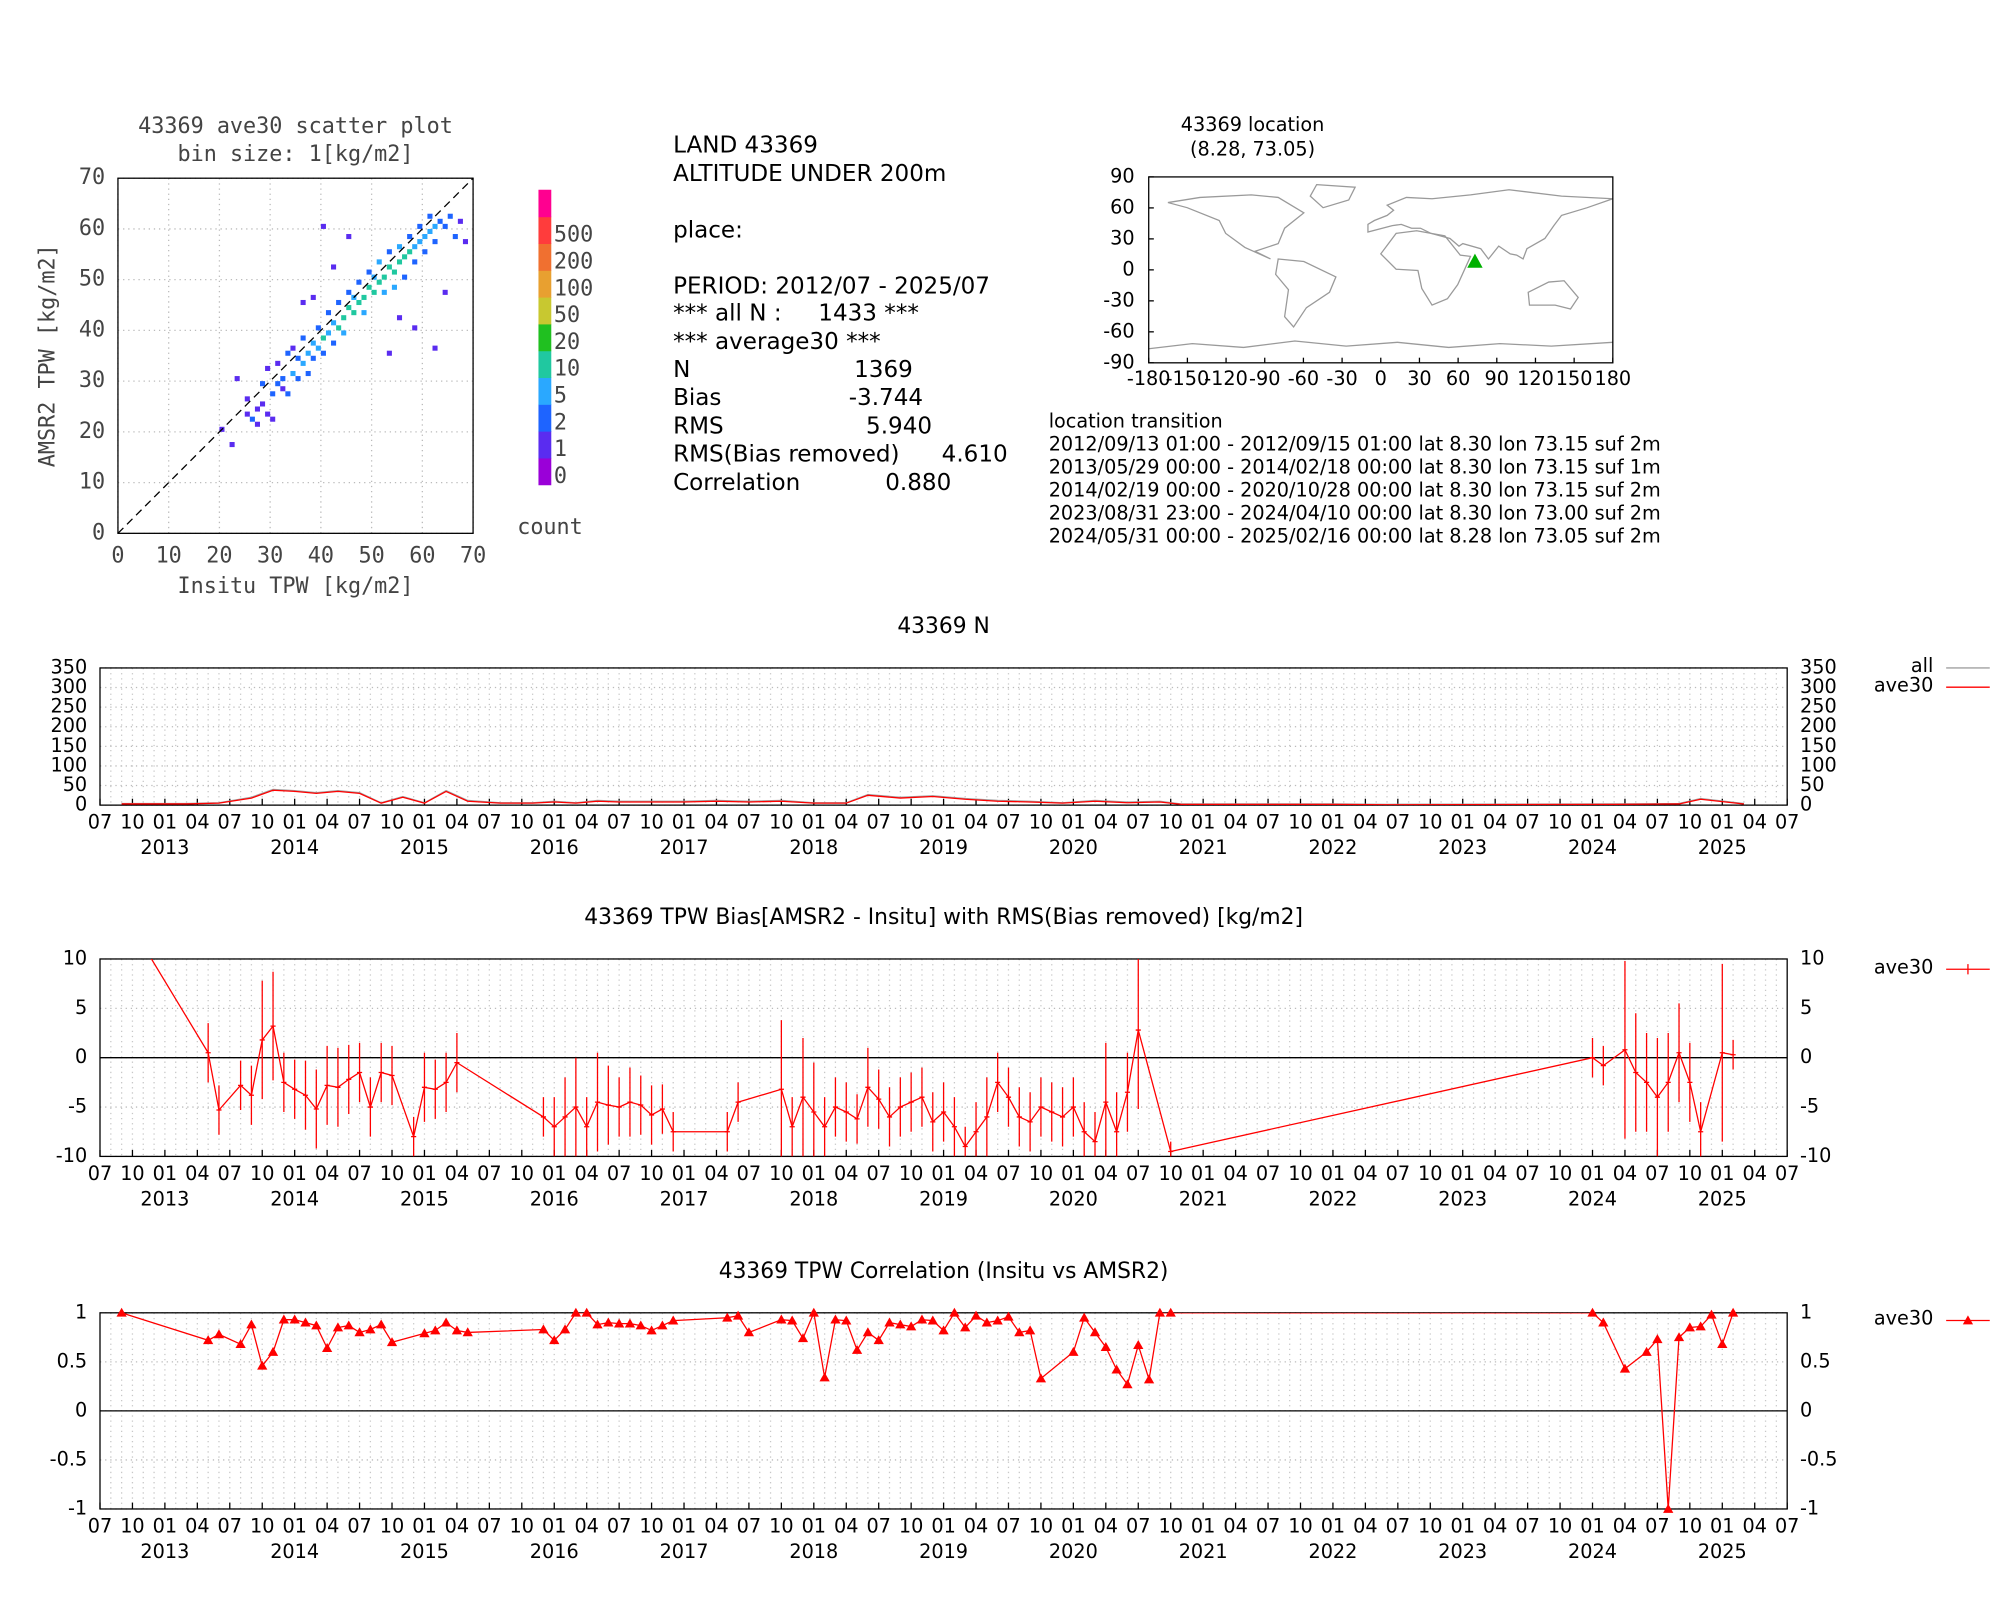 The image size is (2000, 1600). What do you see at coordinates (1203, 847) in the screenshot?
I see `year-label: 2021` at bounding box center [1203, 847].